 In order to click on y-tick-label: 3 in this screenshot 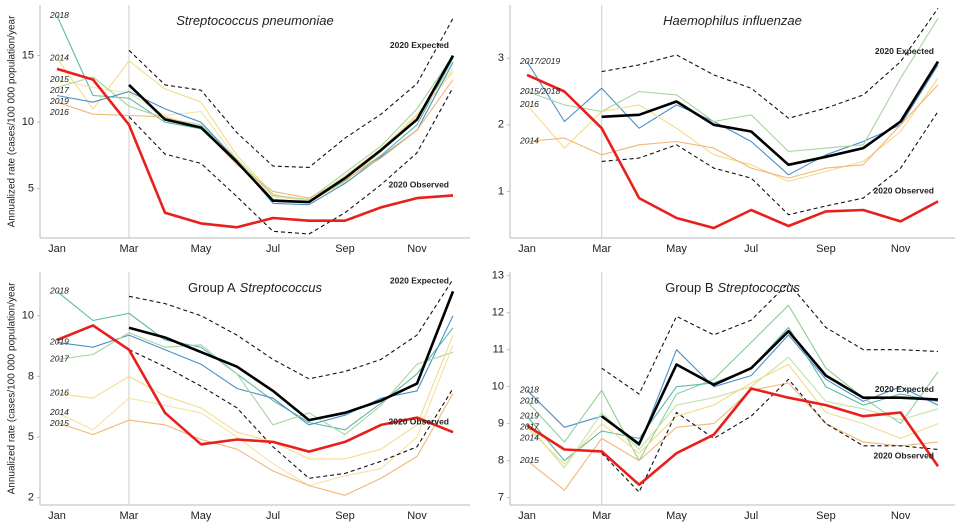, I will do `click(501, 58)`.